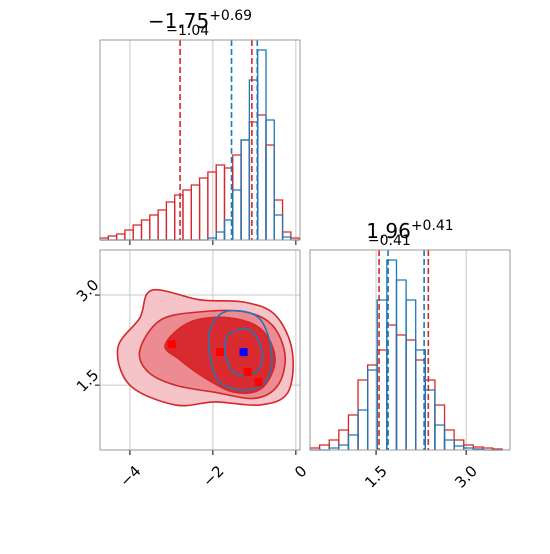 The width and height of the screenshot is (550, 554). What do you see at coordinates (466, 477) in the screenshot?
I see `x-tick-label: 3.0` at bounding box center [466, 477].